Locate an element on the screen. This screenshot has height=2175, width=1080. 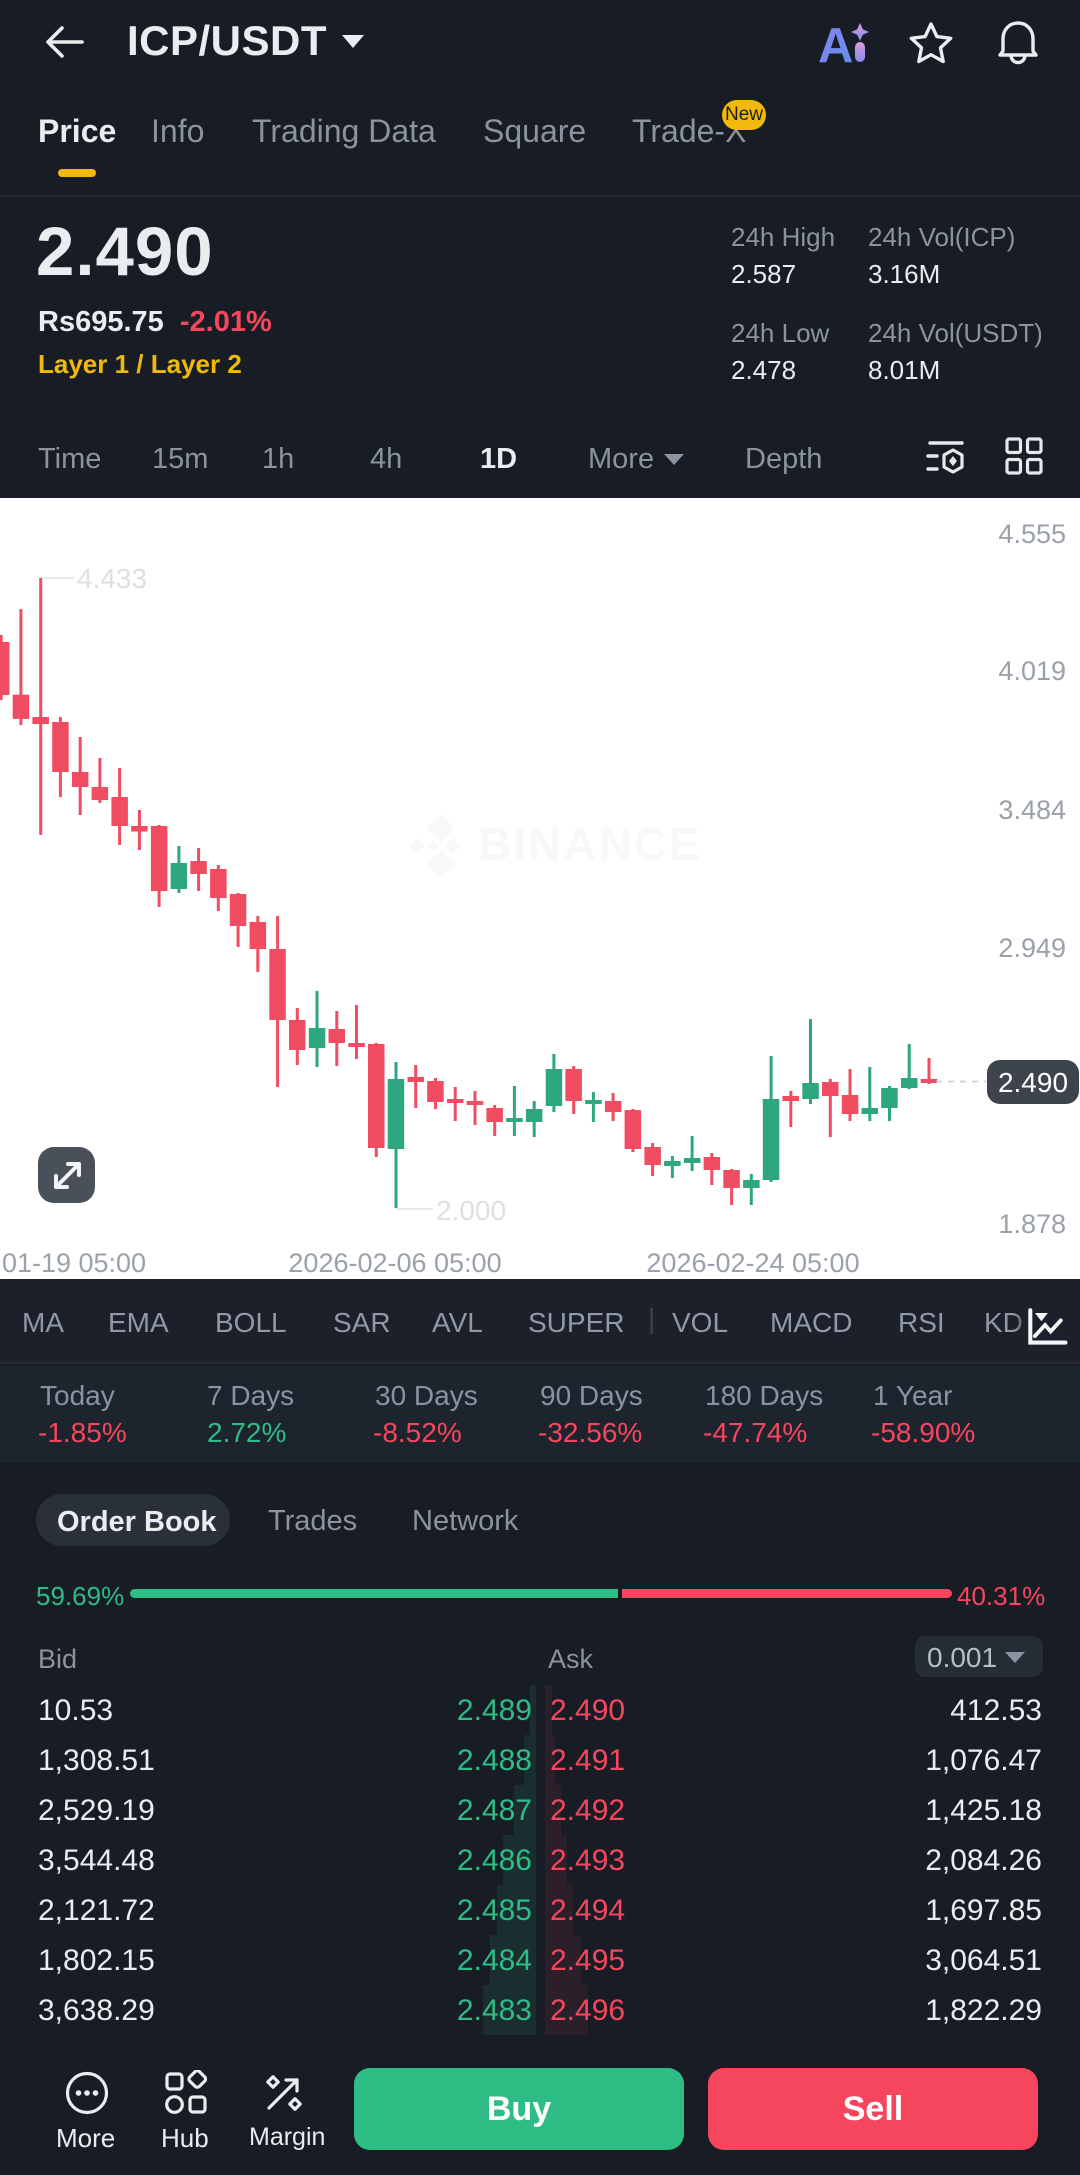
svg-text: 2026-02-24 05:00 is located at coordinates (752, 1263).